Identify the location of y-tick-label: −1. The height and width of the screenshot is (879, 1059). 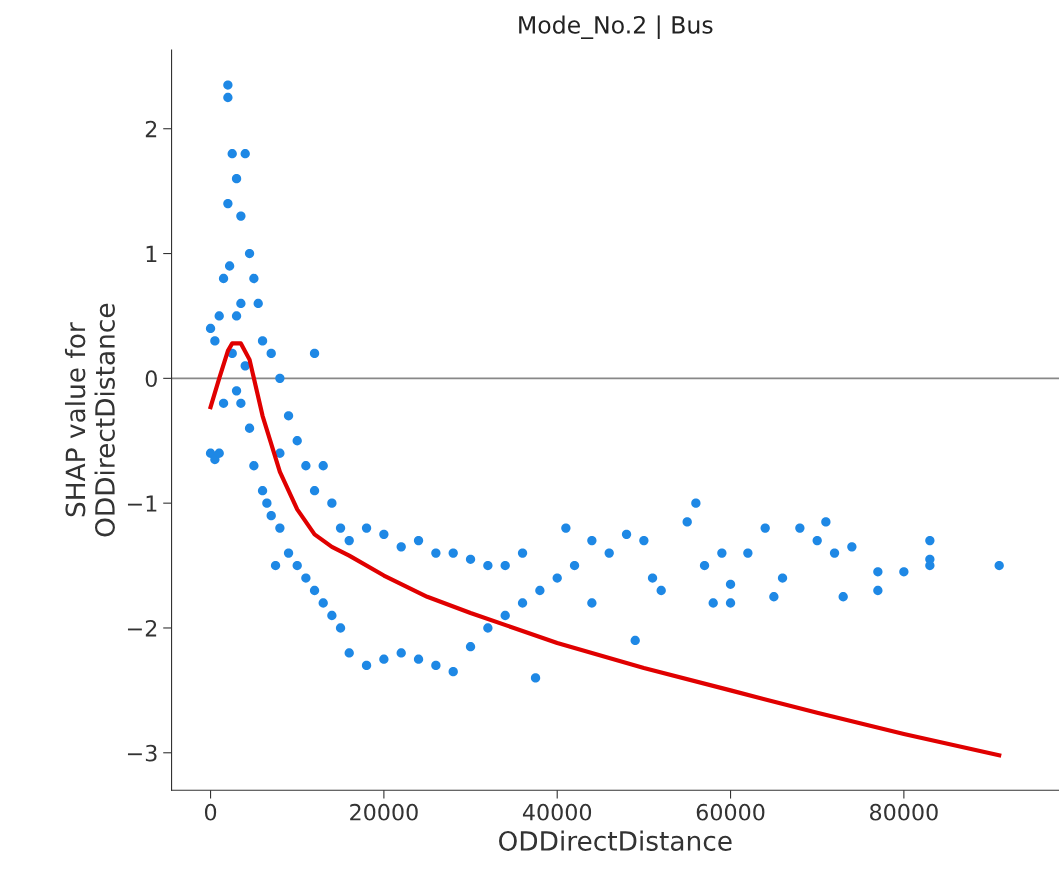
(142, 503).